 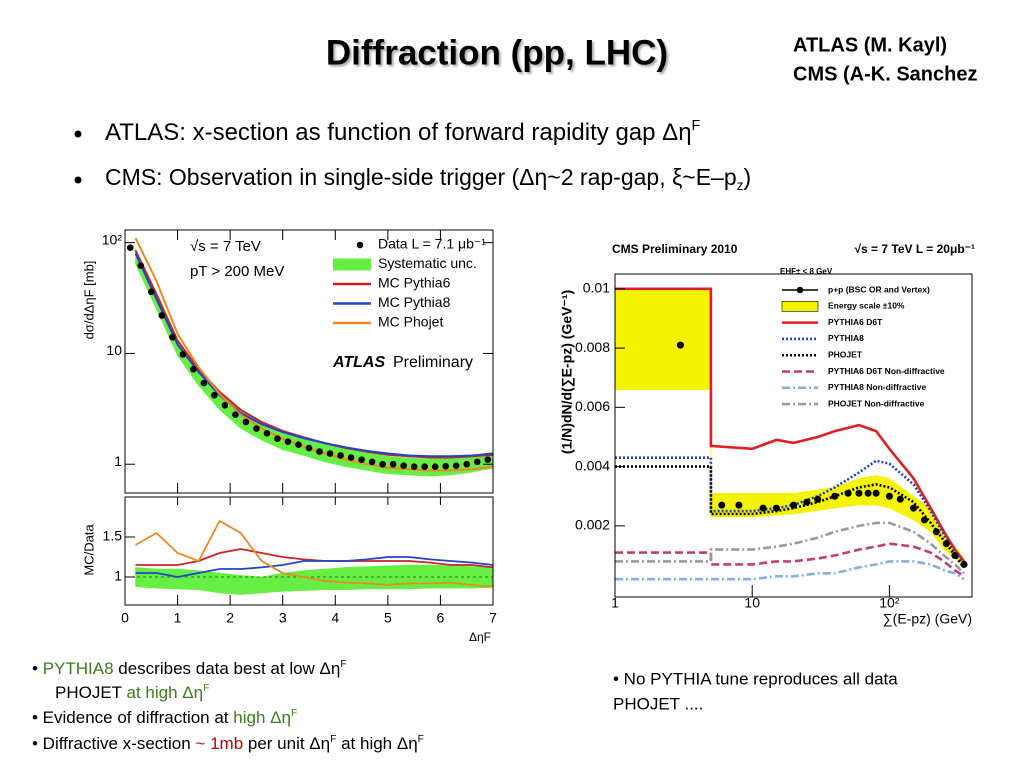 What do you see at coordinates (886, 371) in the screenshot?
I see `legend-label: PYTHIA6 D6T Non-diffractive` at bounding box center [886, 371].